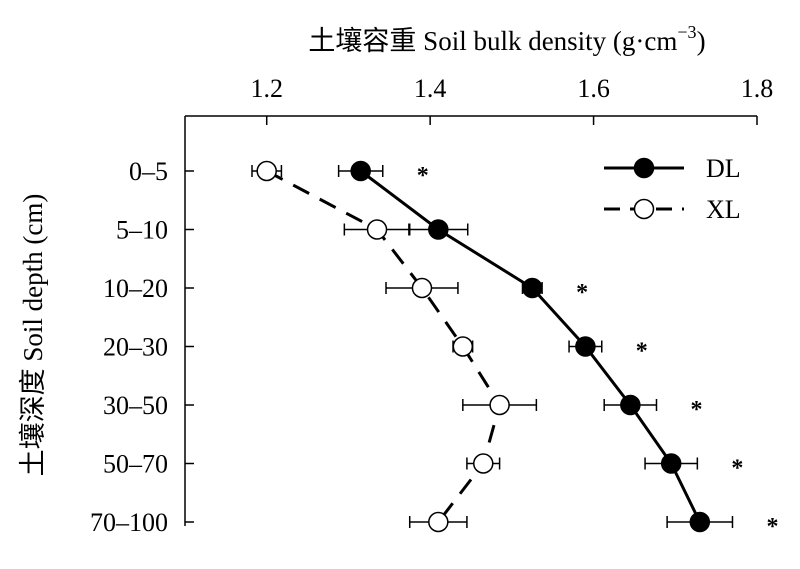  What do you see at coordinates (593, 88) in the screenshot?
I see `x-tick-label-2: 1.6` at bounding box center [593, 88].